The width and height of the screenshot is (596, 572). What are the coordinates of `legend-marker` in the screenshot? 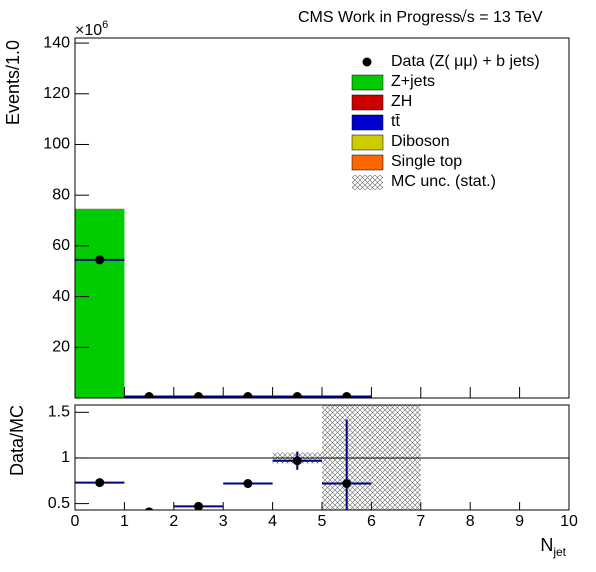 It's located at (367, 62).